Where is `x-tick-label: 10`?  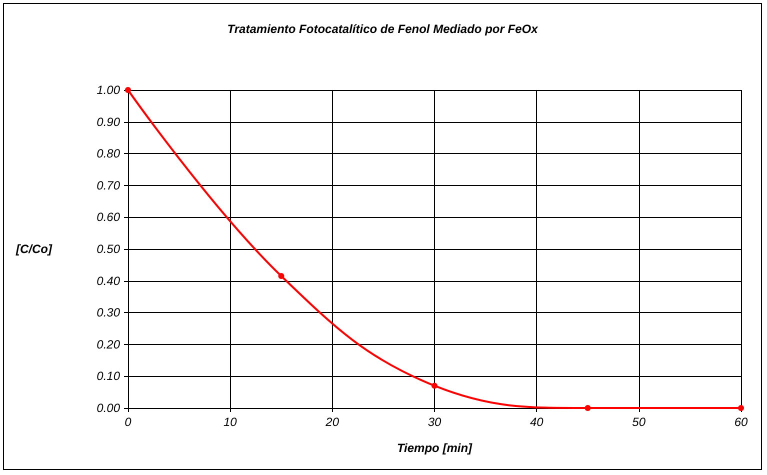
x-tick-label: 10 is located at coordinates (230, 422).